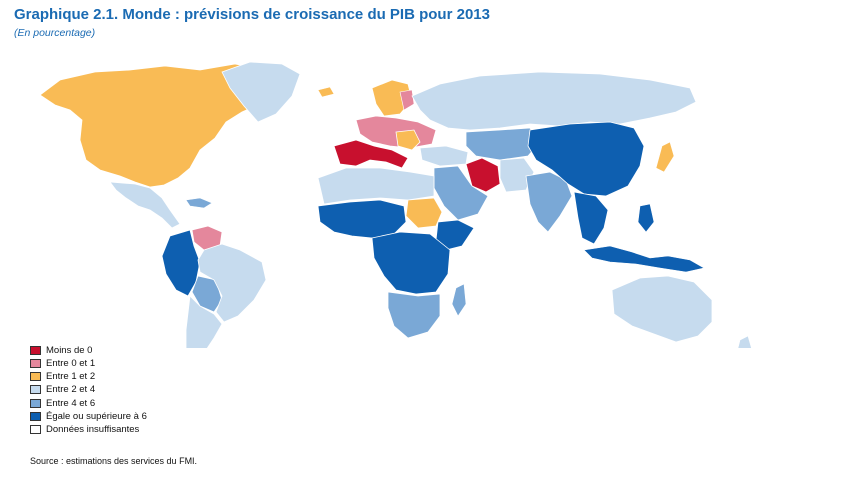 Image resolution: width=860 pixels, height=485 pixels. What do you see at coordinates (424, 213) in the screenshot?
I see `region-sudan` at bounding box center [424, 213].